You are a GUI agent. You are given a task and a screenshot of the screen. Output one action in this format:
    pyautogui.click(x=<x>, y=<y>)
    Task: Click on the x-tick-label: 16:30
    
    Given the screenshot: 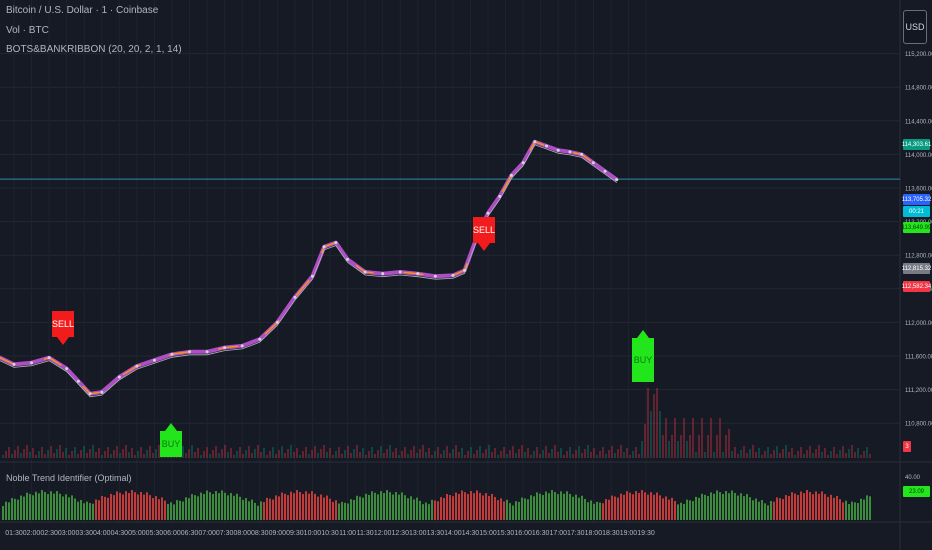 What is the action you would take?
    pyautogui.click(x=541, y=533)
    